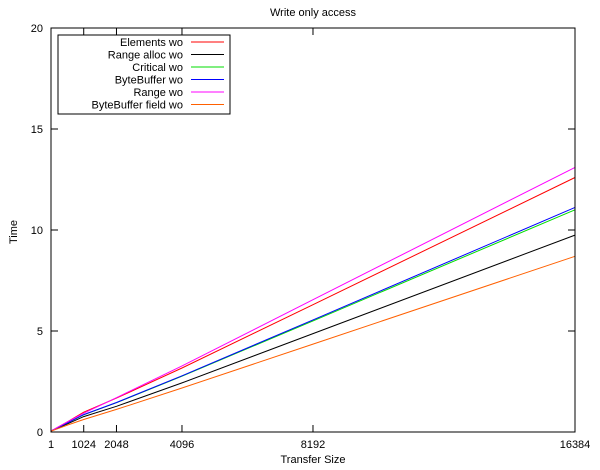  What do you see at coordinates (14, 232) in the screenshot?
I see `y-axis-label: Time` at bounding box center [14, 232].